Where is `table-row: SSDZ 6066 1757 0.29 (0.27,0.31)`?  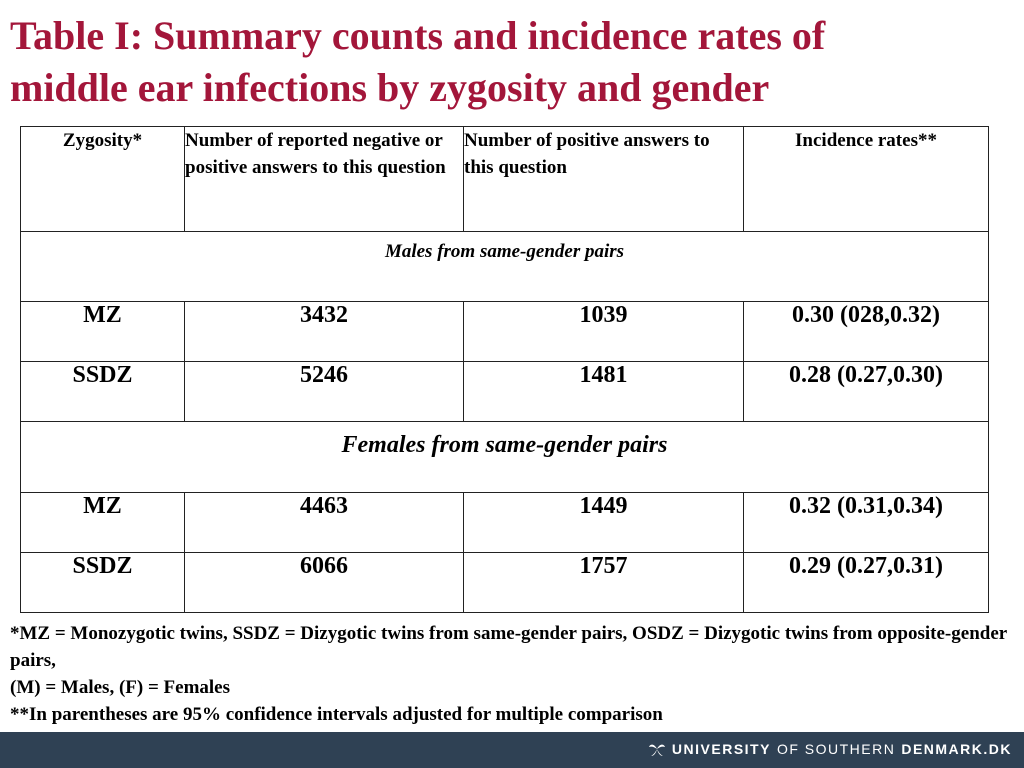 table-row: SSDZ 6066 1757 0.29 (0.27,0.31) is located at coordinates (504, 582).